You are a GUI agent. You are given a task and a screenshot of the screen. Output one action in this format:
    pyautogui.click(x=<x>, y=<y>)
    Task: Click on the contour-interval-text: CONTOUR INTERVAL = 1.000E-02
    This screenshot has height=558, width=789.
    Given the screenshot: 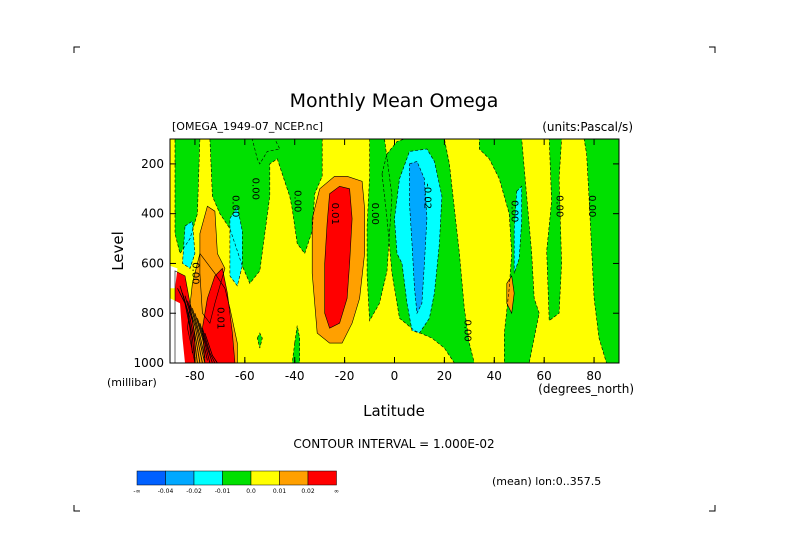 What is the action you would take?
    pyautogui.click(x=393, y=444)
    